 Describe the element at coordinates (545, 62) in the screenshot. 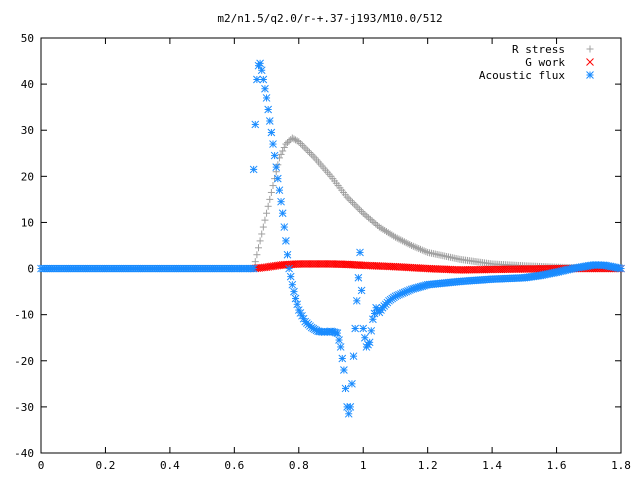

I see `legend-label: G work` at that location.